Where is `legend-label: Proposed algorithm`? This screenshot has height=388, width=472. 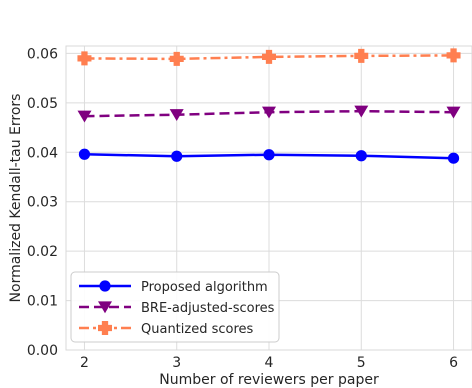
legend-label: Proposed algorithm is located at coordinates (204, 287).